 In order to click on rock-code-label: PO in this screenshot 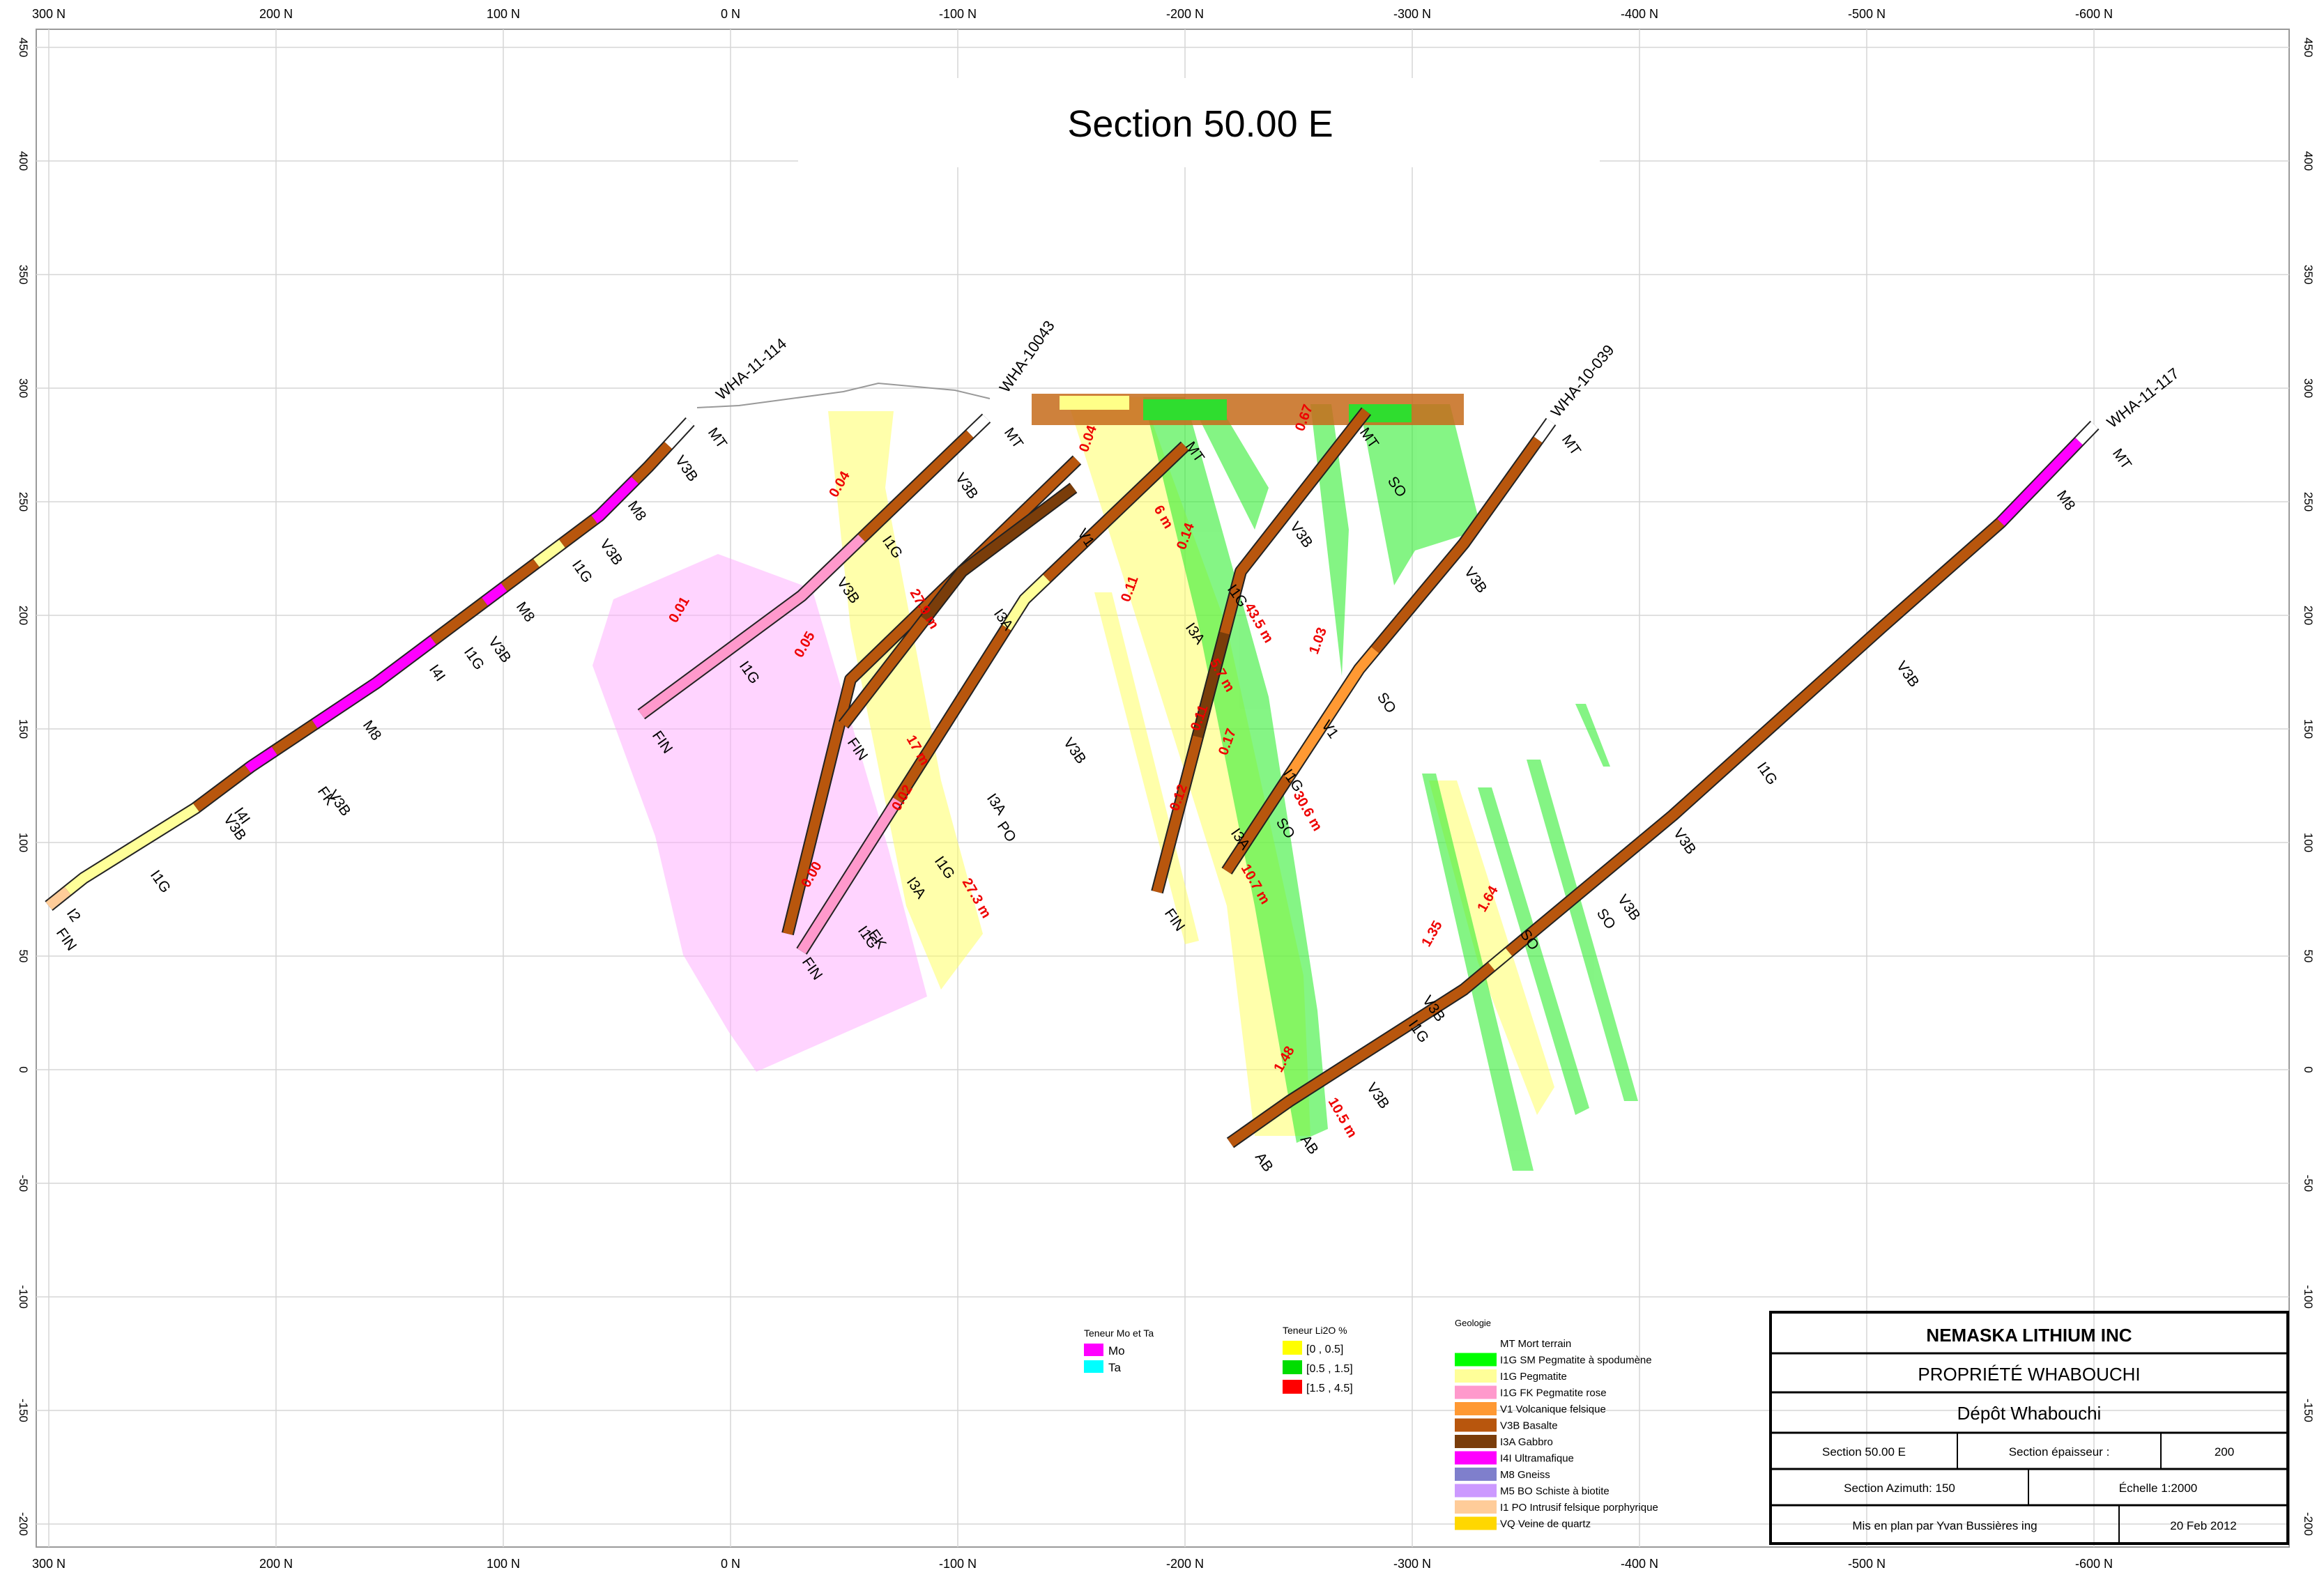, I will do `click(1007, 832)`.